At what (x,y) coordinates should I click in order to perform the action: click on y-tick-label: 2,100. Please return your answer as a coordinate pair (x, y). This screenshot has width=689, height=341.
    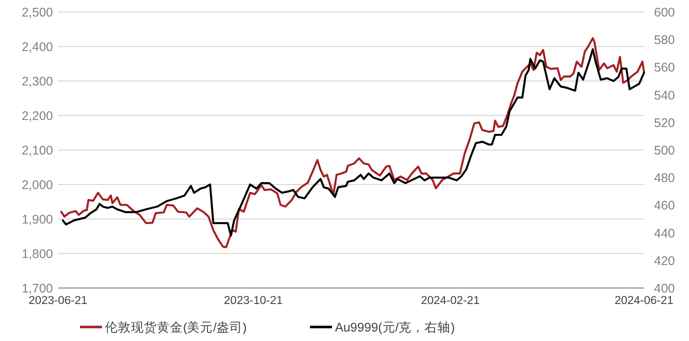
    Looking at the image, I should click on (38, 151).